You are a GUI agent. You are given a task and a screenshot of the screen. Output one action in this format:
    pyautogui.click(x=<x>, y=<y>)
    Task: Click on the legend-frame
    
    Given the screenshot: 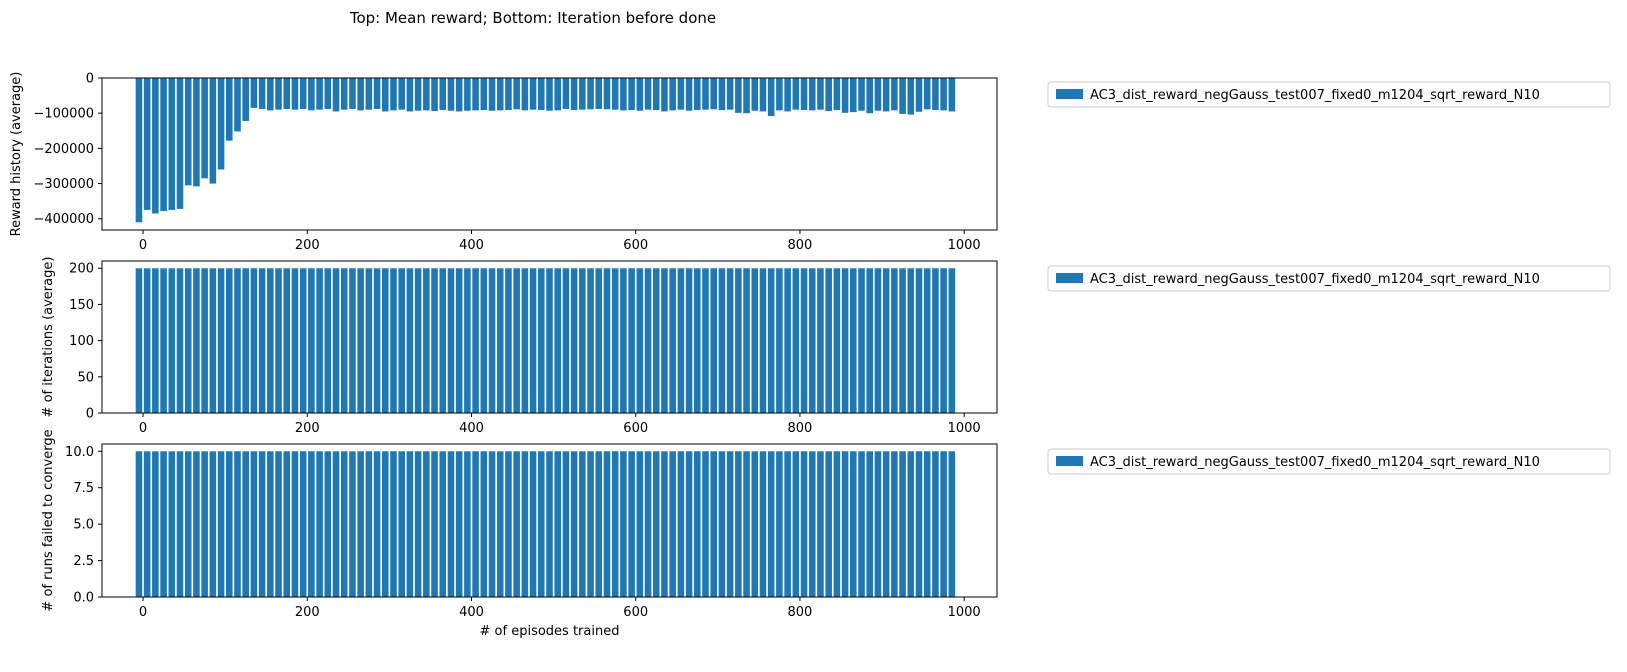 What is the action you would take?
    pyautogui.click(x=1329, y=278)
    